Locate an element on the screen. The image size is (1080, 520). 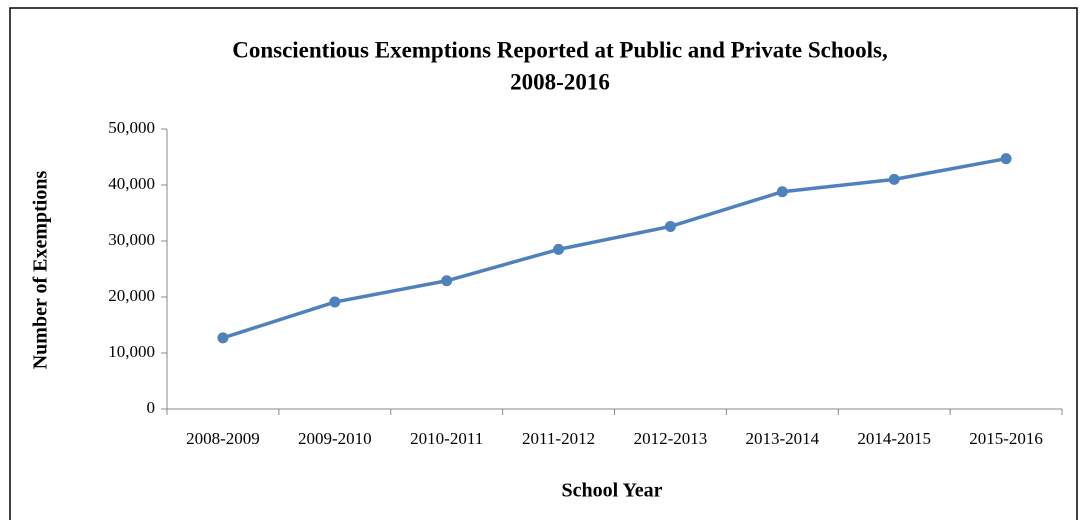
x-tick-label: 2009-2010 is located at coordinates (335, 438).